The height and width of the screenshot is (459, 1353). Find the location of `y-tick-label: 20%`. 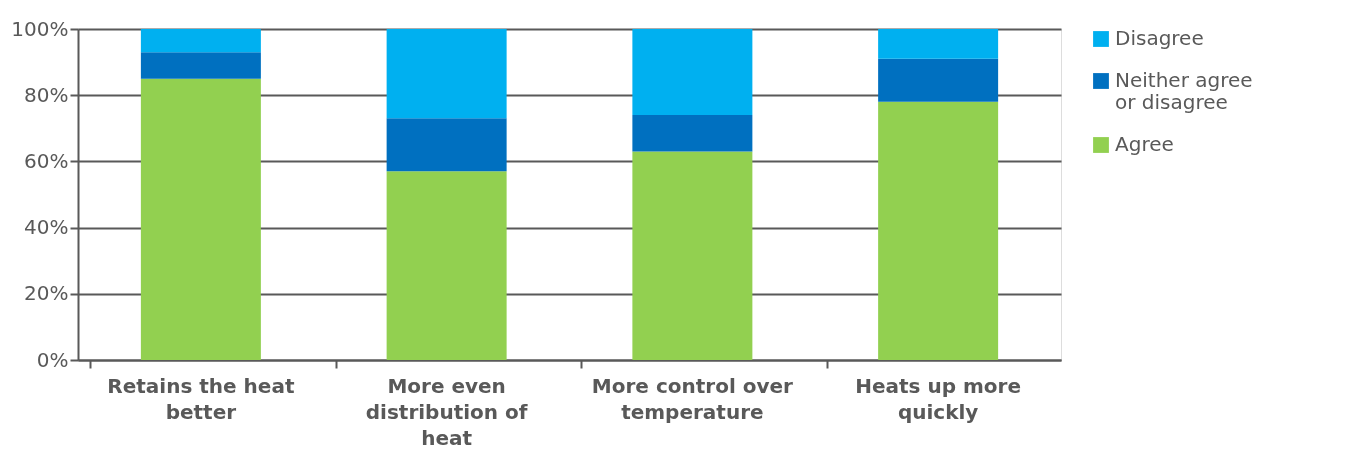

y-tick-label: 20% is located at coordinates (46, 293).